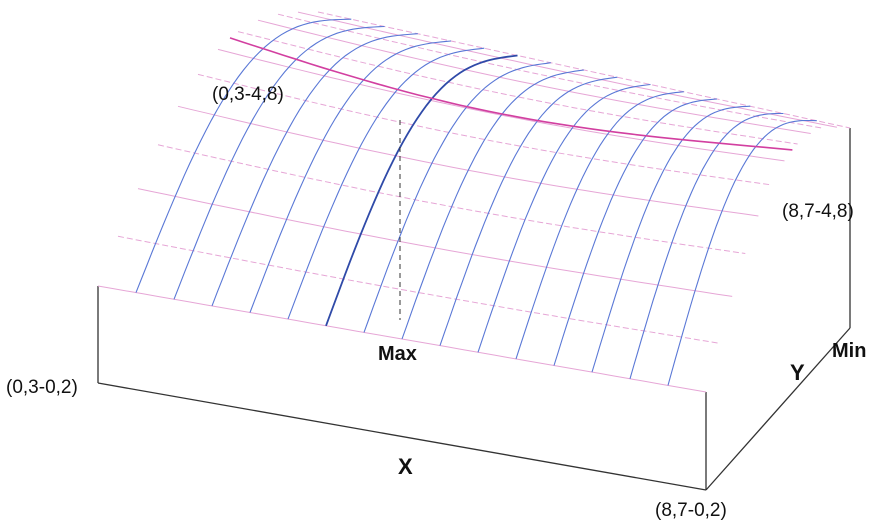 The height and width of the screenshot is (524, 894). What do you see at coordinates (42, 387) in the screenshot?
I see `corner-label-bottom-left: (0,3-0,2)` at bounding box center [42, 387].